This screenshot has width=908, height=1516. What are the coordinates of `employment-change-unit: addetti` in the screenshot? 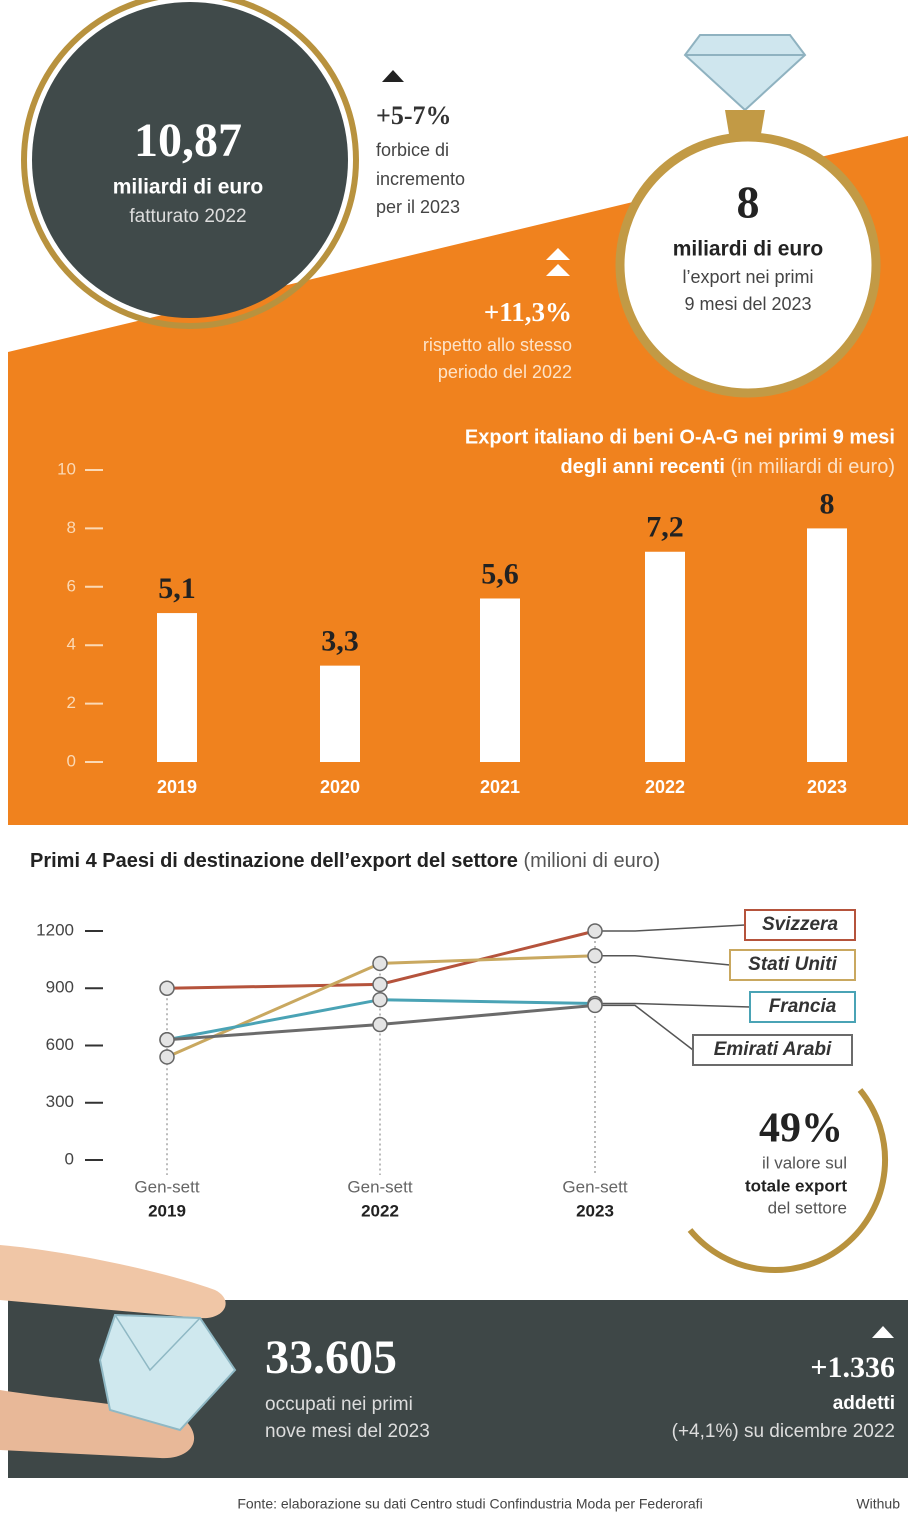 It's located at (864, 1403).